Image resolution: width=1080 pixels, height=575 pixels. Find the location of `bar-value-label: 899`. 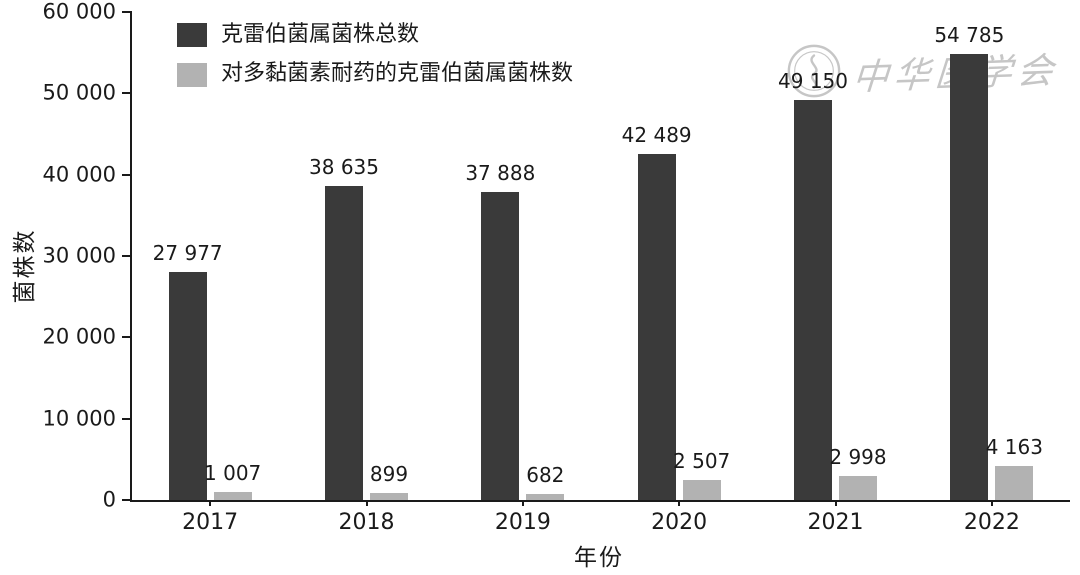

bar-value-label: 899 is located at coordinates (389, 473).